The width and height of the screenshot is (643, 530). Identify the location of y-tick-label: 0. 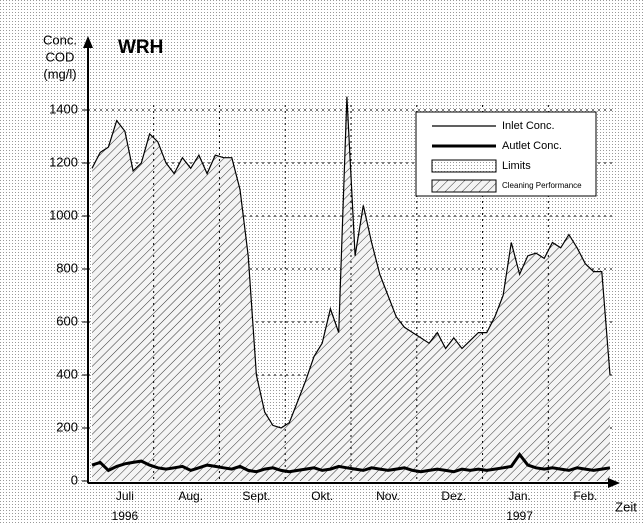
(74, 479).